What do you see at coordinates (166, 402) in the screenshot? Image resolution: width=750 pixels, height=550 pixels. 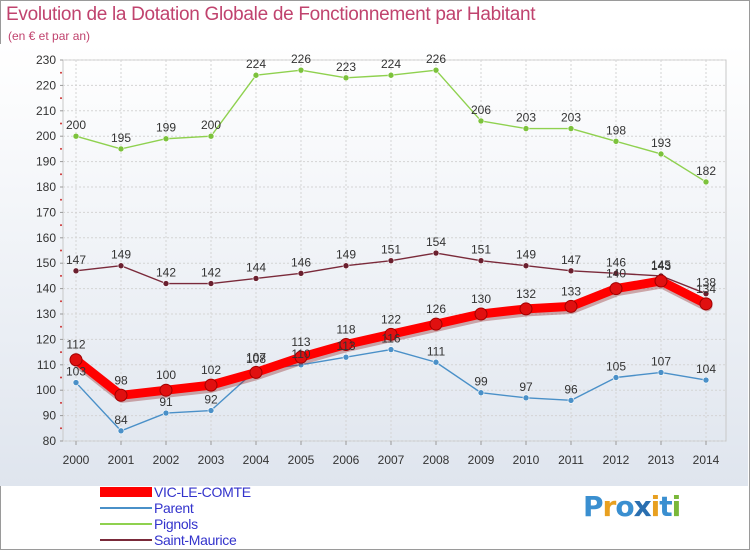 I see `data-label-parent: 91` at bounding box center [166, 402].